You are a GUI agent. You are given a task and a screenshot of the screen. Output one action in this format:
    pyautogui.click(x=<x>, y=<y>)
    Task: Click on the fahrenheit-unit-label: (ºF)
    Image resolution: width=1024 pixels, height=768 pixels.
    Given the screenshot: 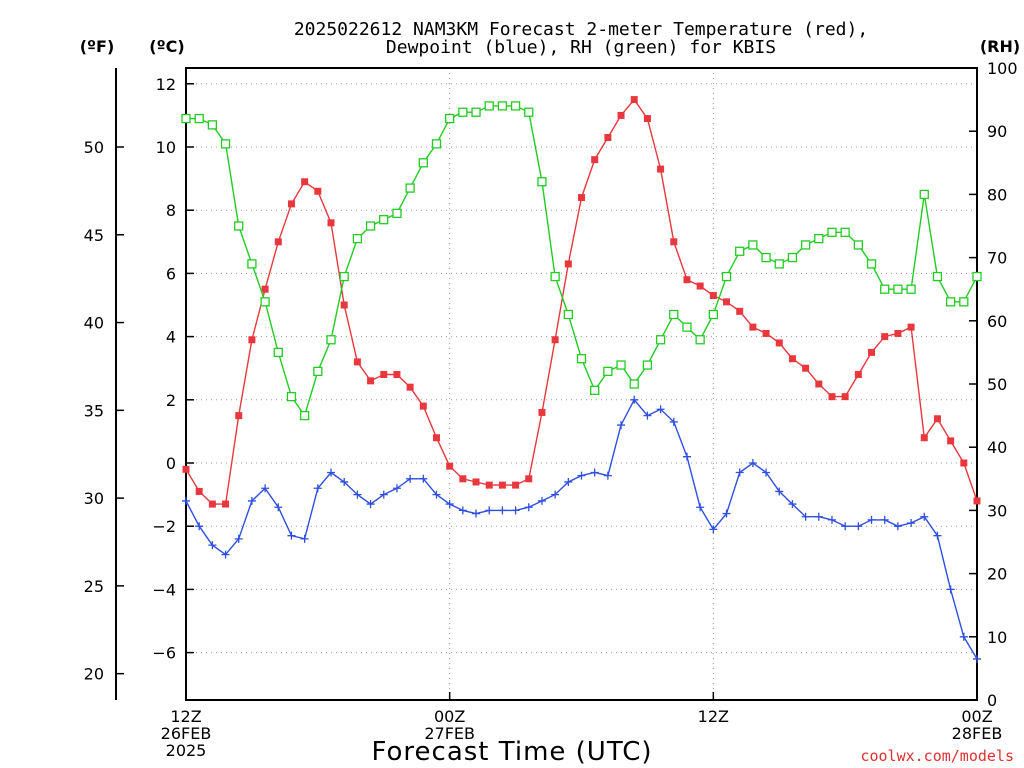 What is the action you would take?
    pyautogui.click(x=97, y=46)
    